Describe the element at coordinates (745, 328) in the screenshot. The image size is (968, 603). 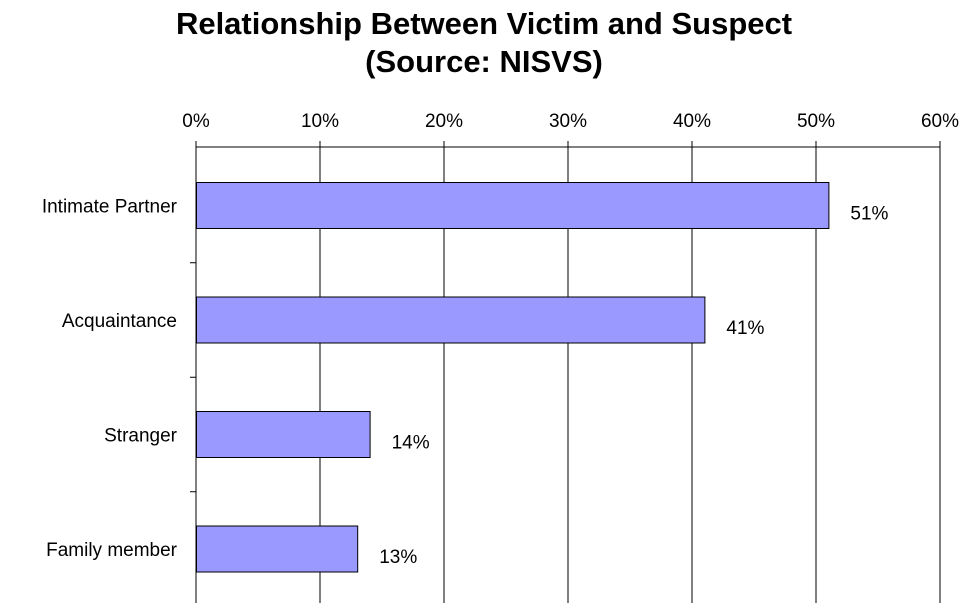
I see `value-label: 41%` at that location.